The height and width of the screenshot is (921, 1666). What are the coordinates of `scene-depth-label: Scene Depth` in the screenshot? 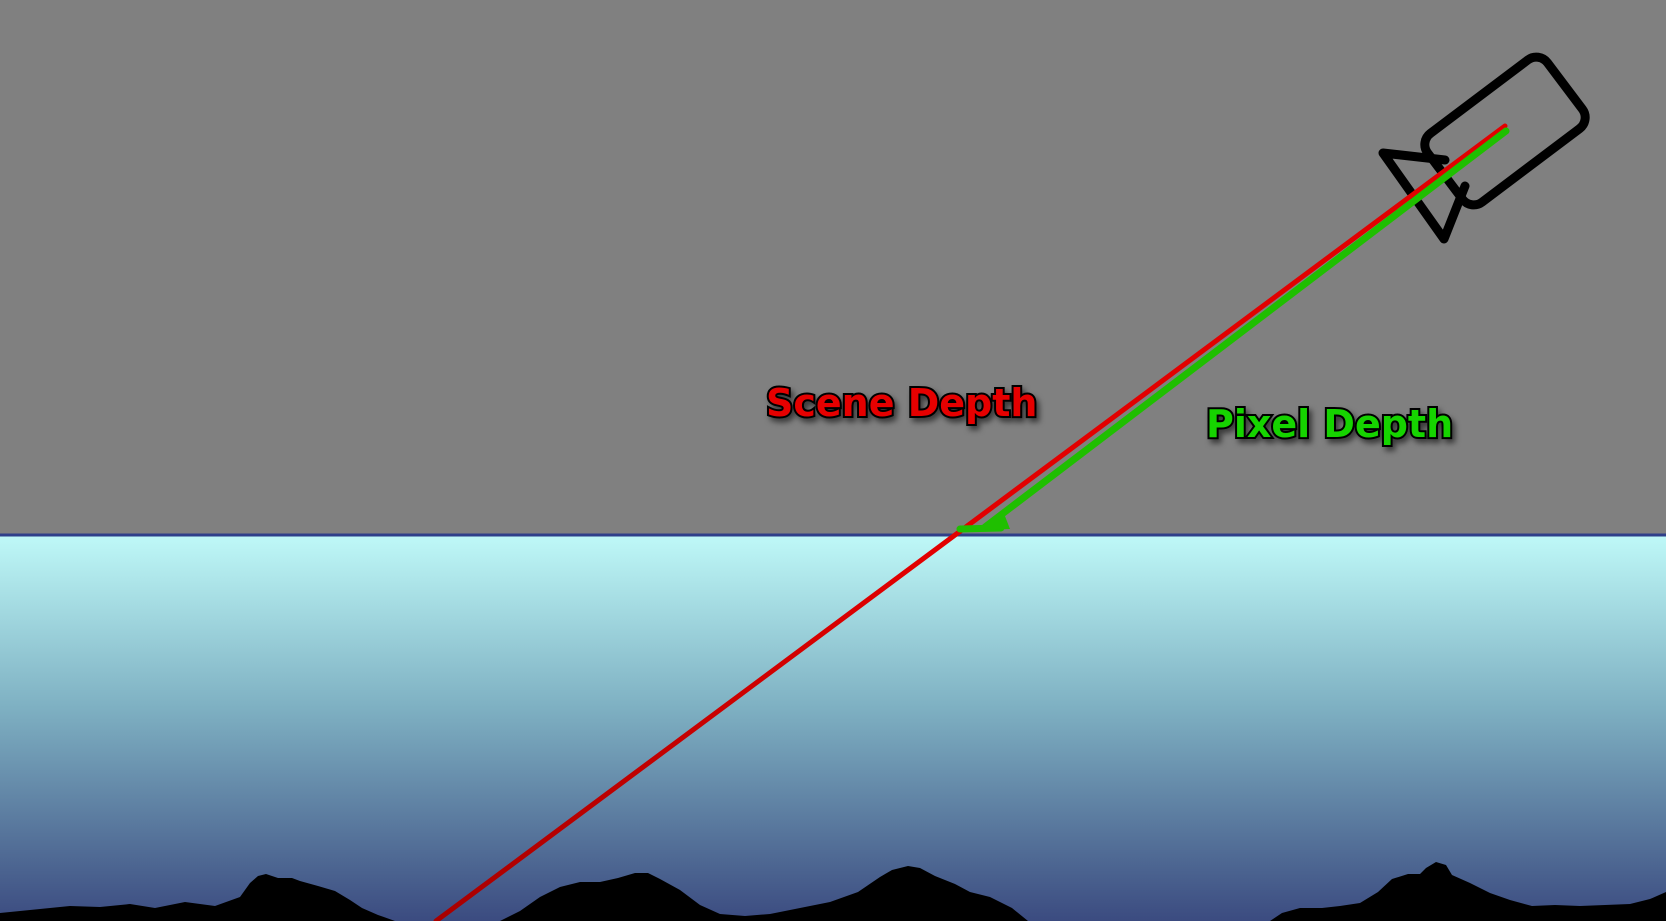 It's located at (901, 403).